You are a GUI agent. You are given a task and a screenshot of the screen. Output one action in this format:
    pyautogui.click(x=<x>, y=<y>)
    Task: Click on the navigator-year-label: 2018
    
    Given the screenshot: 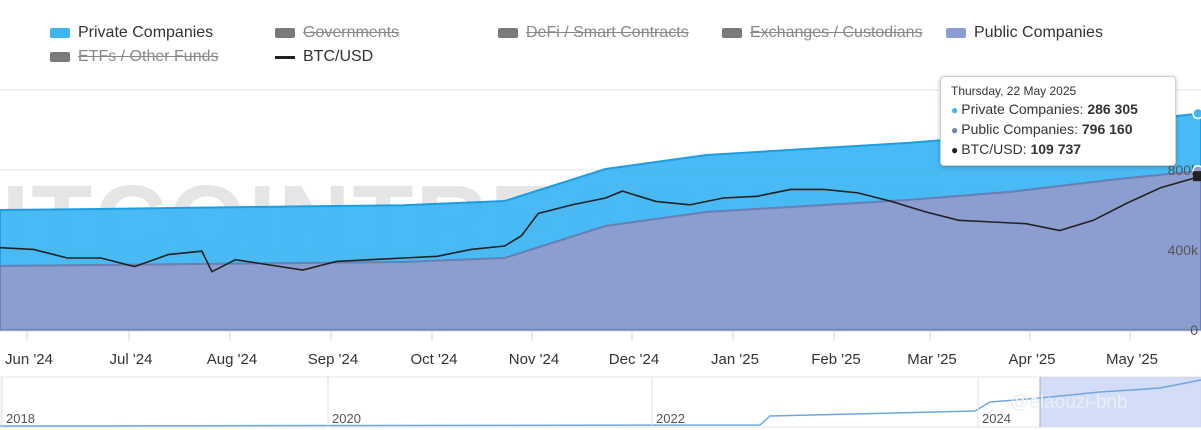 What is the action you would take?
    pyautogui.click(x=20, y=418)
    